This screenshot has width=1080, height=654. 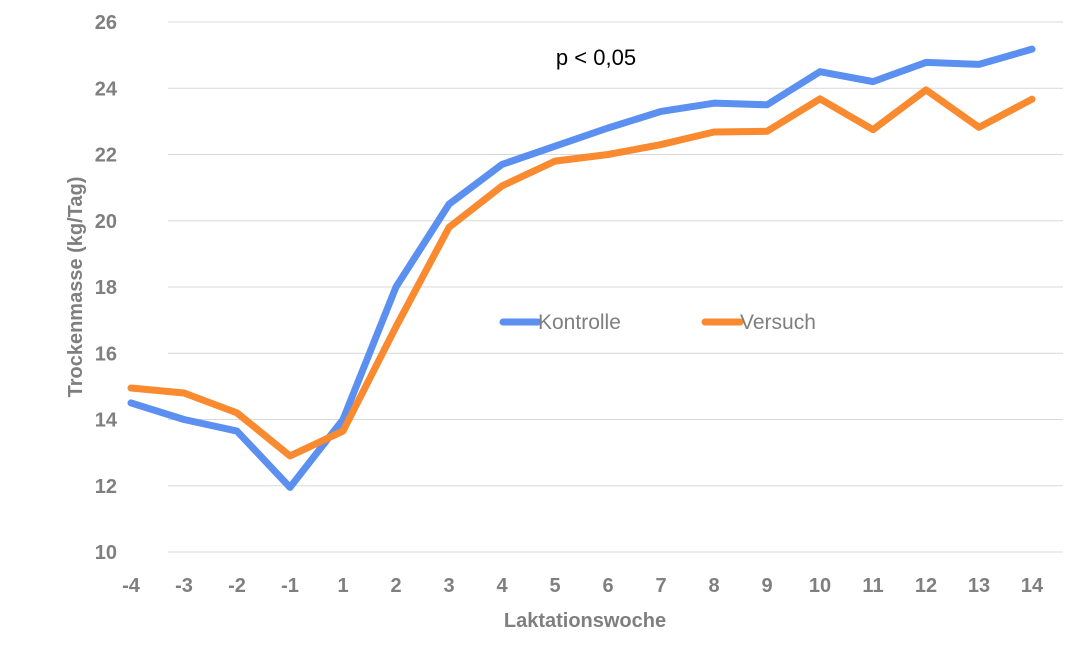 I want to click on legend-label-versuch: Versuch, so click(x=778, y=322).